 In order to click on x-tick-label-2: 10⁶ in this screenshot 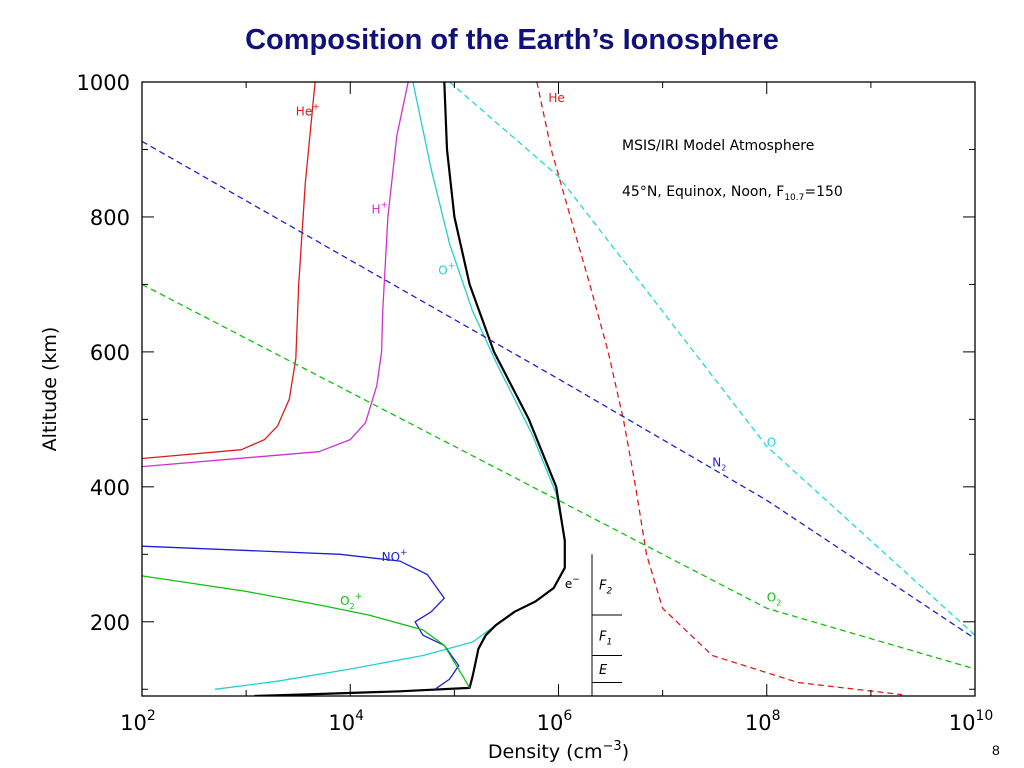, I will do `click(555, 721)`.